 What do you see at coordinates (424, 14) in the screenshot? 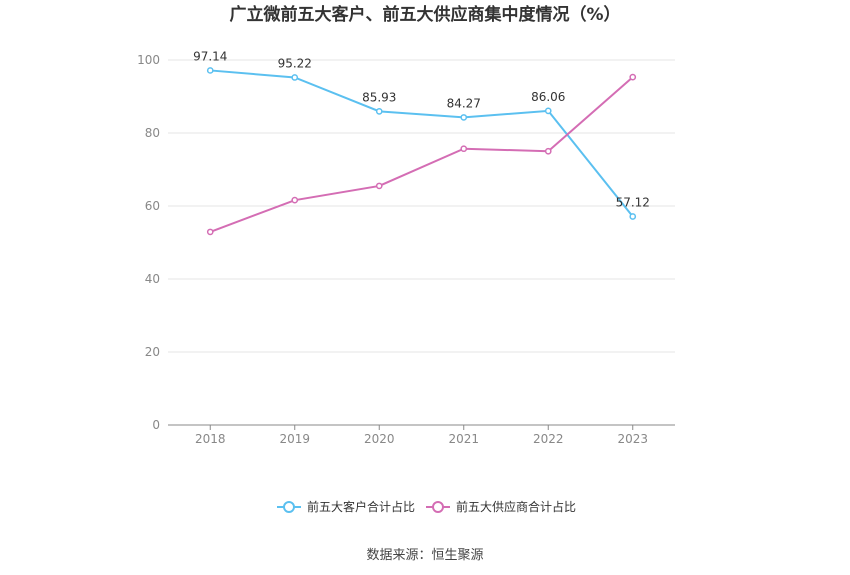
I see `chart-title: 广立微前五大客户、前五大供应商集中度情况（%）` at bounding box center [424, 14].